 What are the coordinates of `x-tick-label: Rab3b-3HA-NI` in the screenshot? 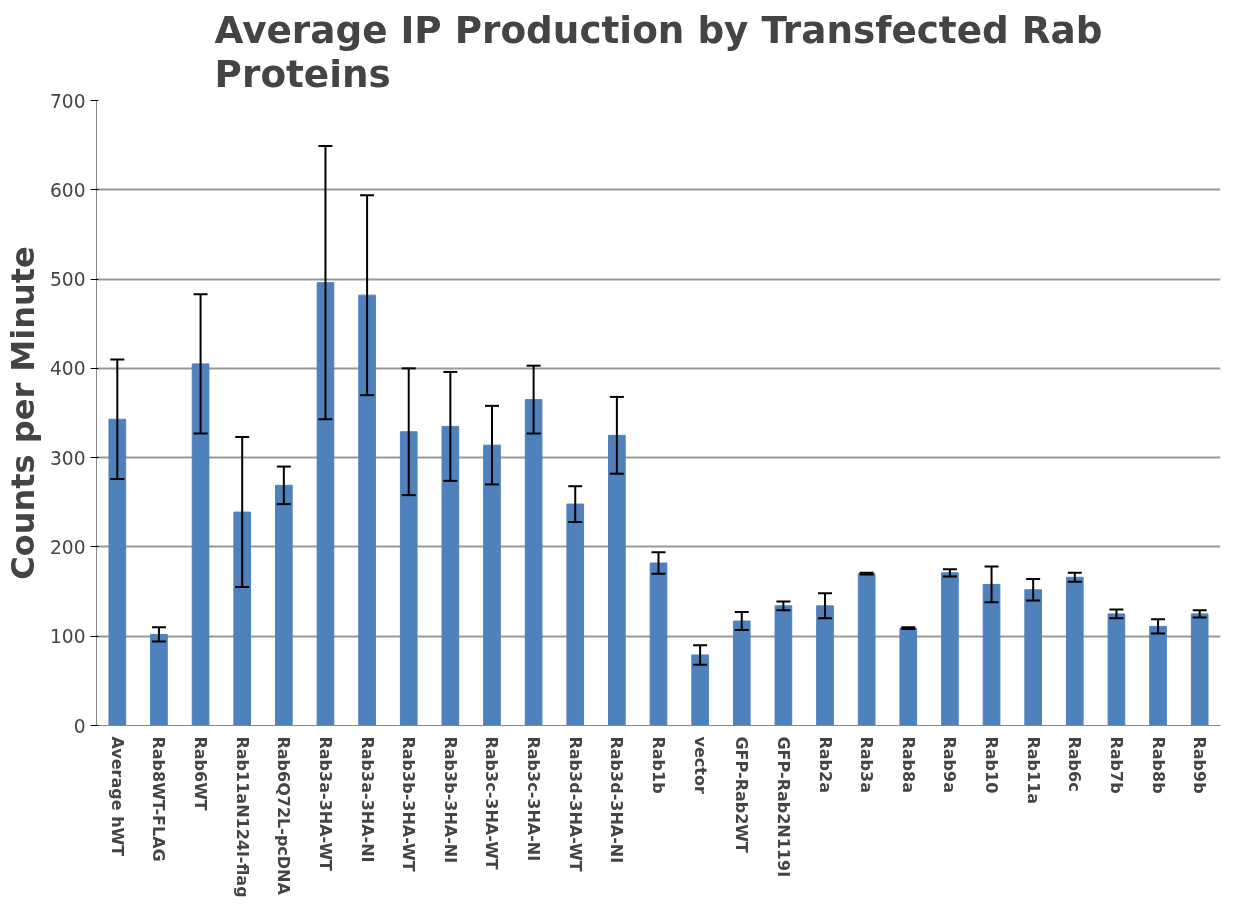 It's located at (450, 800).